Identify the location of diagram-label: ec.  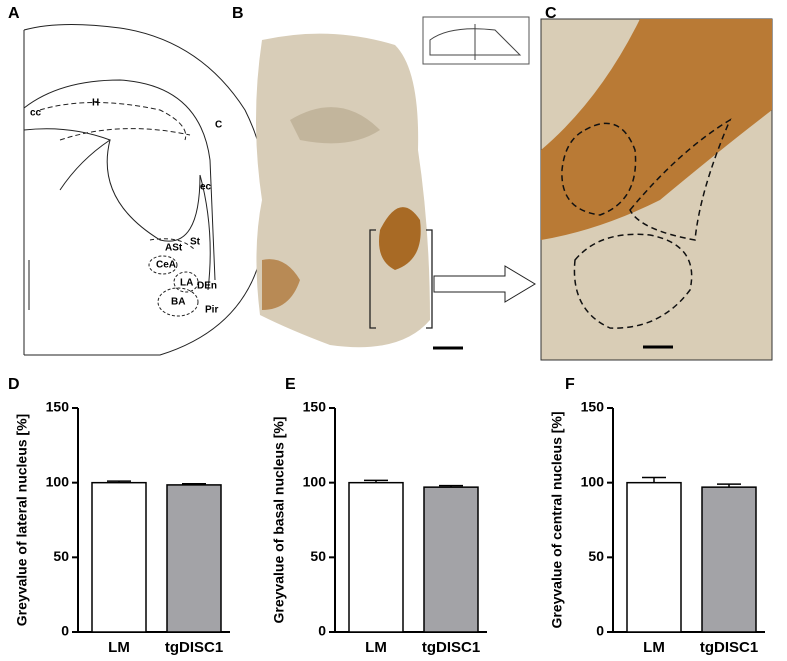
(206, 187).